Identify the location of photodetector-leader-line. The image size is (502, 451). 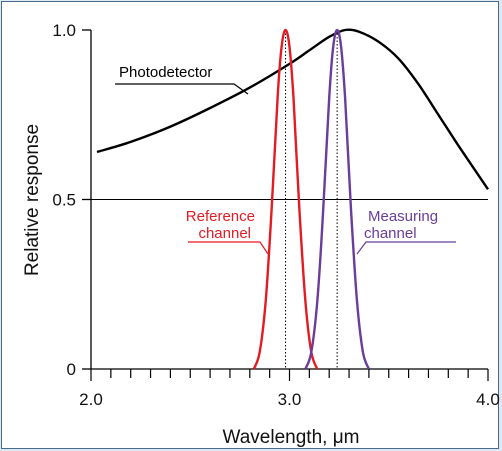
(182, 89).